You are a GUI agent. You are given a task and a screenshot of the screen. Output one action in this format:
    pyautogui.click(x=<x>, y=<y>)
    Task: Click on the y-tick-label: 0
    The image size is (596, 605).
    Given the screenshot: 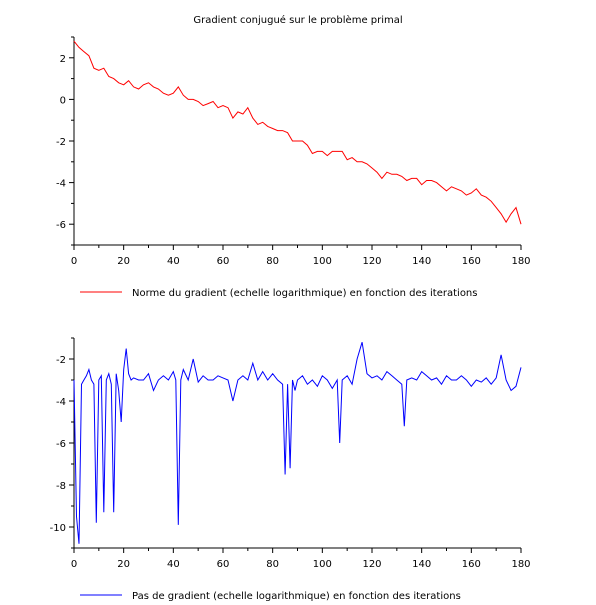 What is the action you would take?
    pyautogui.click(x=63, y=100)
    